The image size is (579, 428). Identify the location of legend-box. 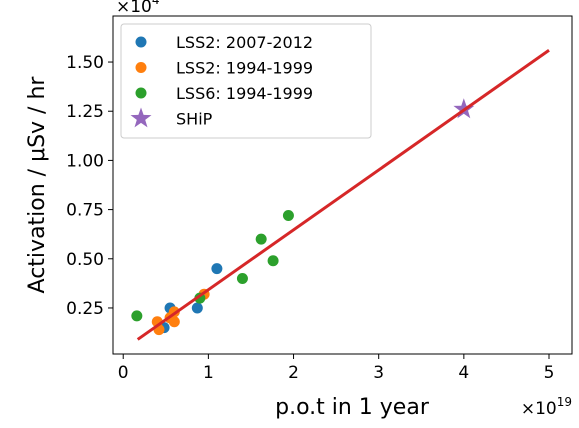
(246, 81).